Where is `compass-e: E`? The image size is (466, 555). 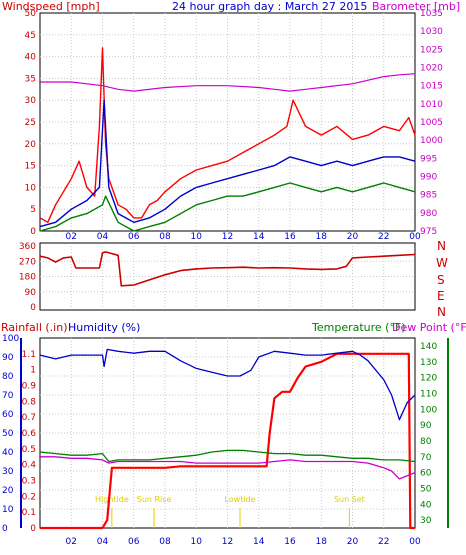 compass-e: E is located at coordinates (441, 296).